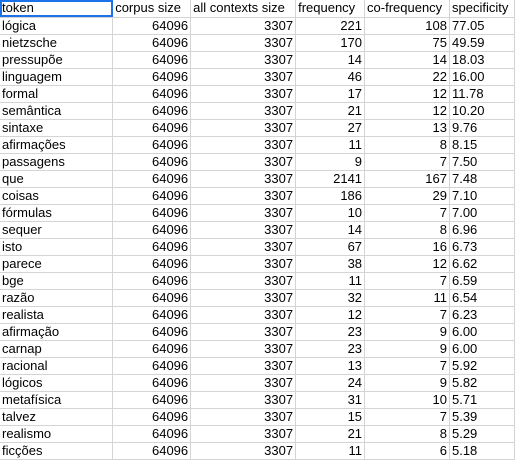 The image size is (515, 462). Describe the element at coordinates (57, 247) in the screenshot. I see `cell-token: isto` at that location.